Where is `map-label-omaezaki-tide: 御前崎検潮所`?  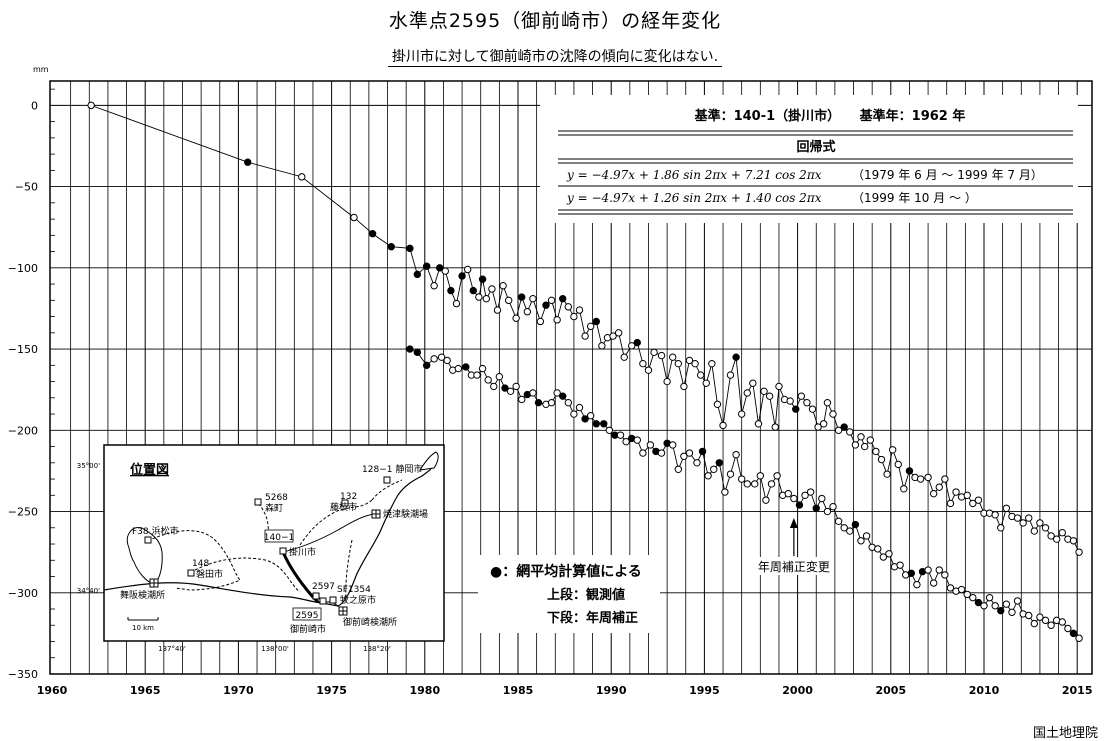 map-label-omaezaki-tide: 御前崎検潮所 is located at coordinates (370, 622).